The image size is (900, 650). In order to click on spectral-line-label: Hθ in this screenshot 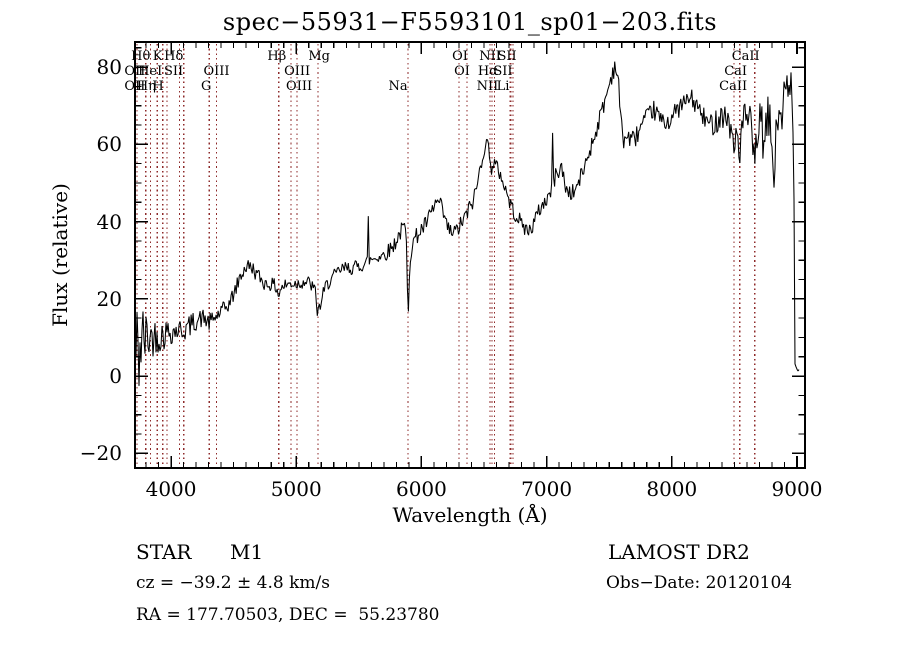, I will do `click(141, 56)`.